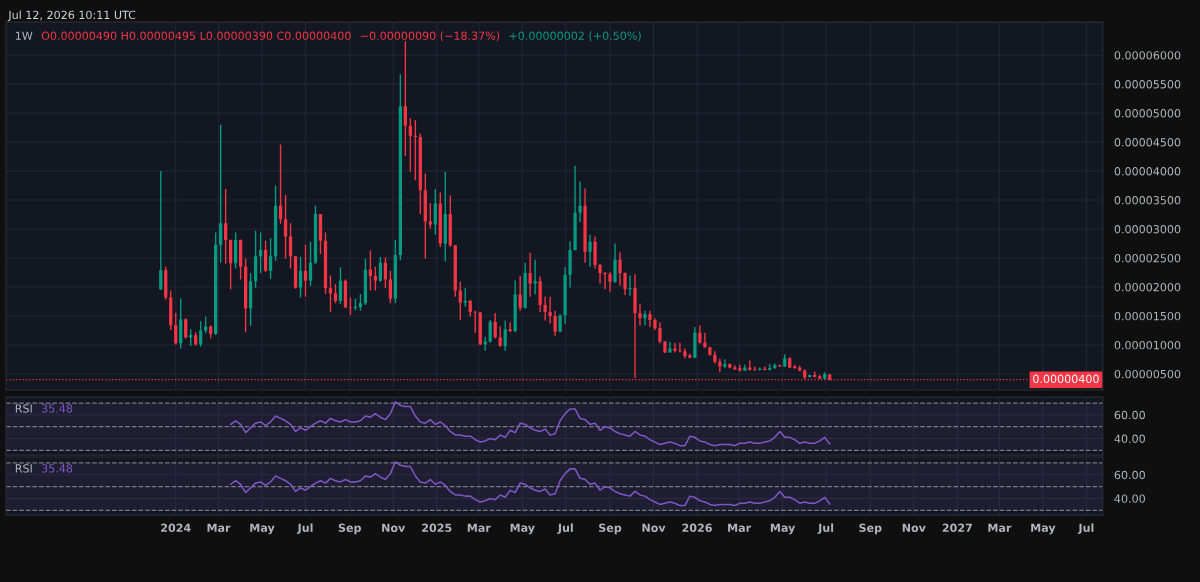  What do you see at coordinates (1147, 84) in the screenshot?
I see `y-tick-label: 0.00005500` at bounding box center [1147, 84].